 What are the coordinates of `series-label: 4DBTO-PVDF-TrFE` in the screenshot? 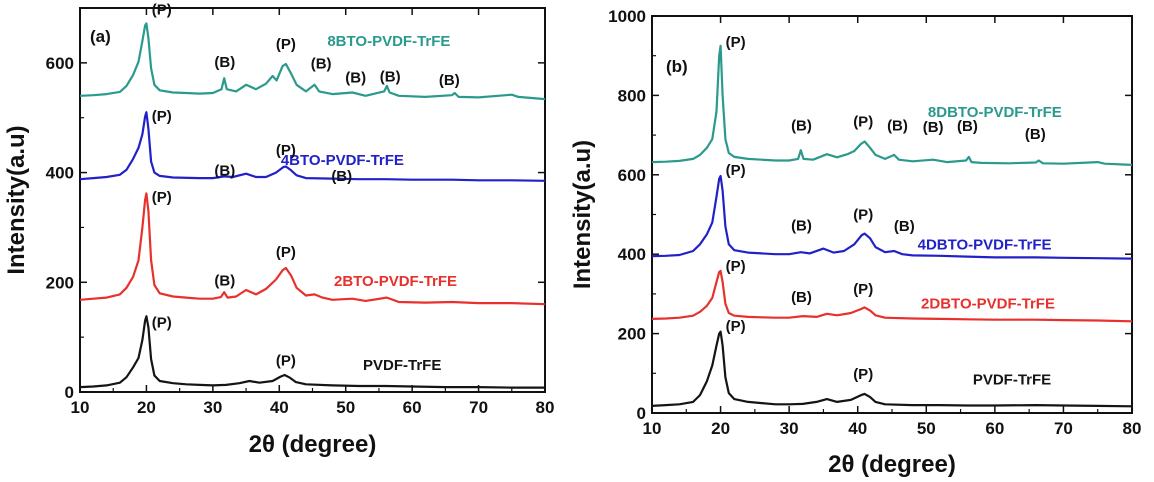 It's located at (985, 244).